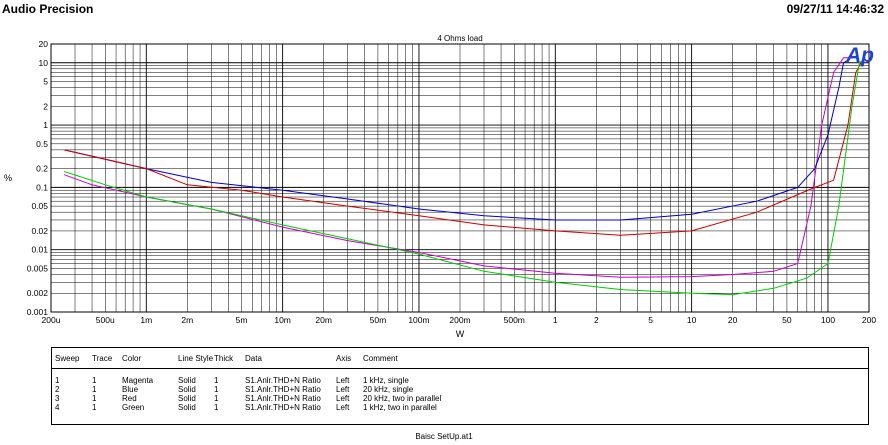  What do you see at coordinates (45, 125) in the screenshot?
I see `y-tick-label: 1` at bounding box center [45, 125].